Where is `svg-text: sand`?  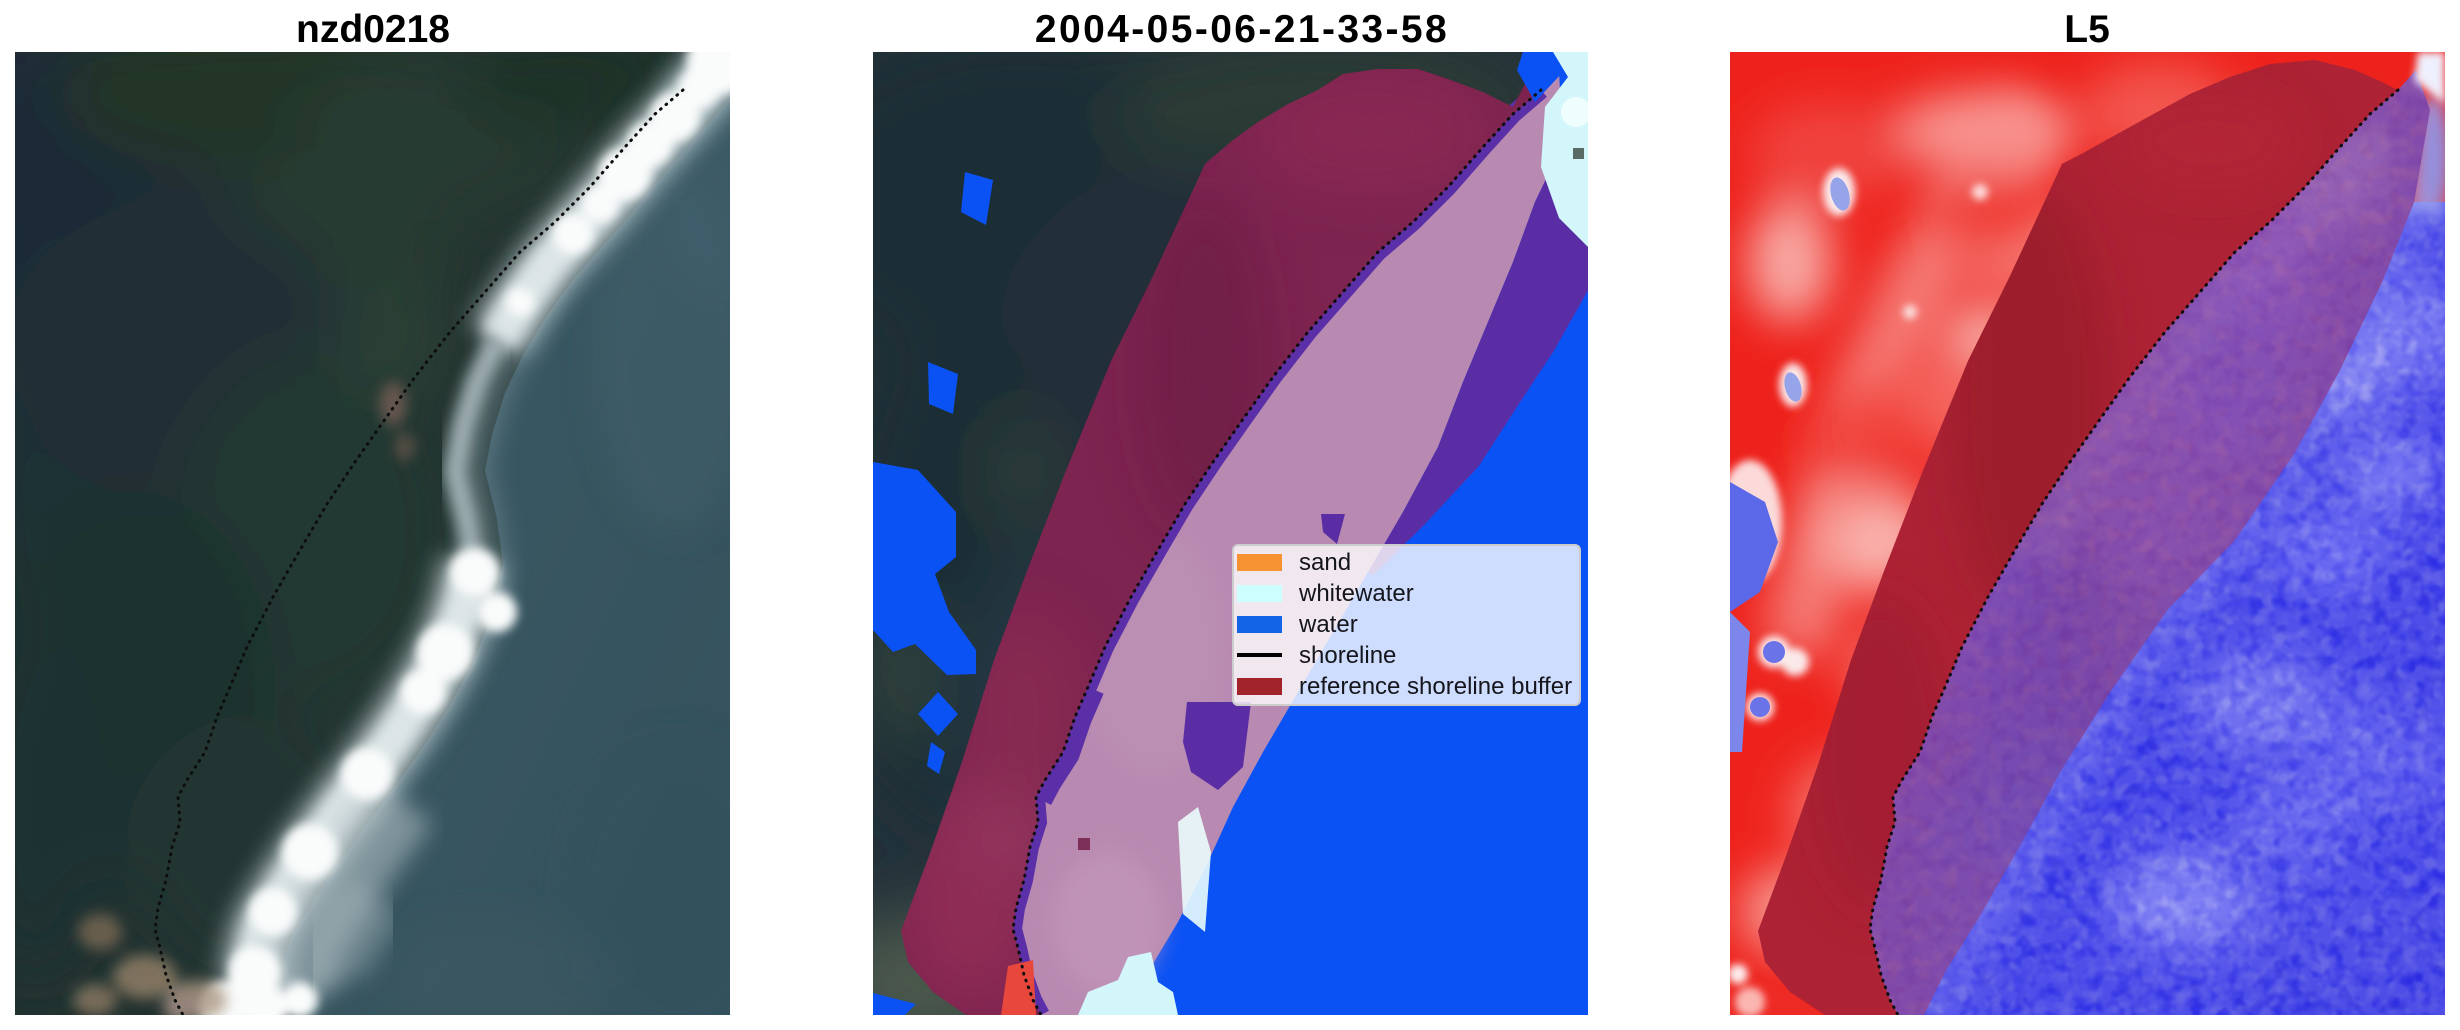 svg-text: sand is located at coordinates (1325, 562).